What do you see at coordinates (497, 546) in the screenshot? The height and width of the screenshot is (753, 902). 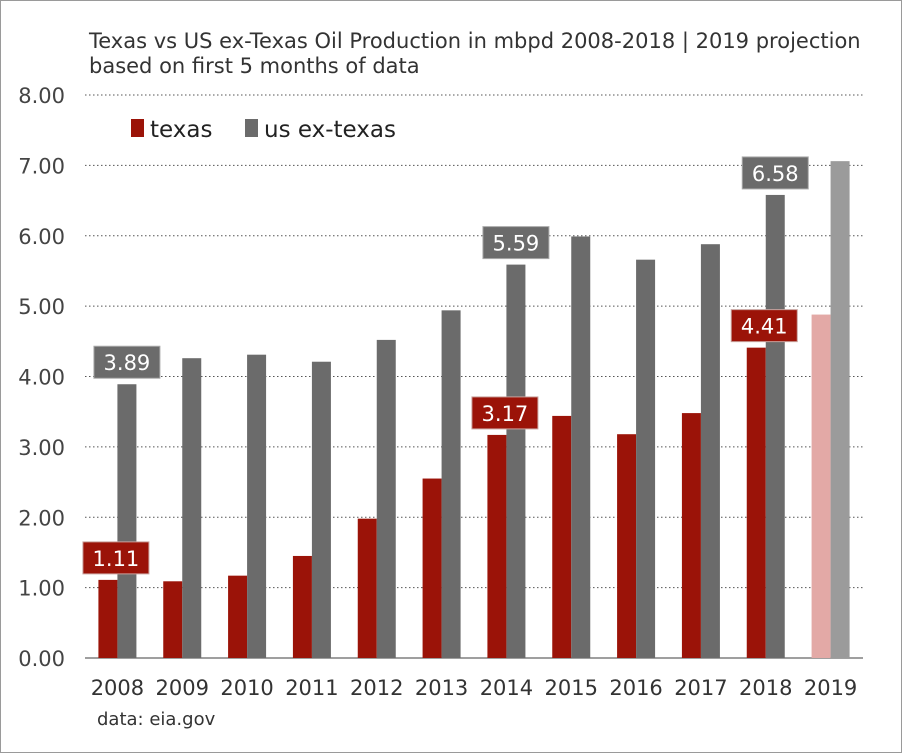 I see `bar-texas-2014` at bounding box center [497, 546].